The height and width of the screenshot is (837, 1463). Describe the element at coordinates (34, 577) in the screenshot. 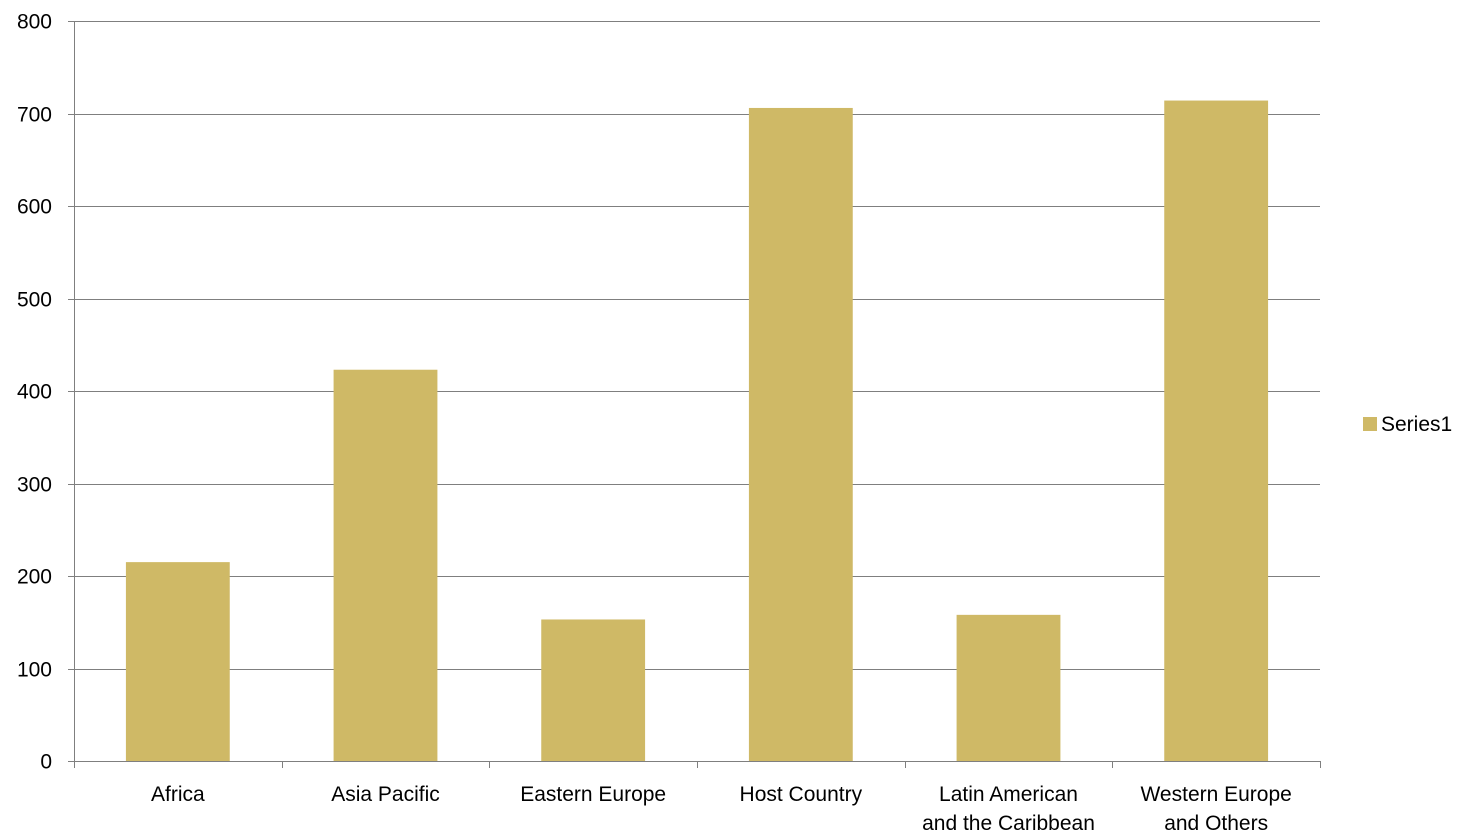

I see `y-tick-label-200: 200` at that location.